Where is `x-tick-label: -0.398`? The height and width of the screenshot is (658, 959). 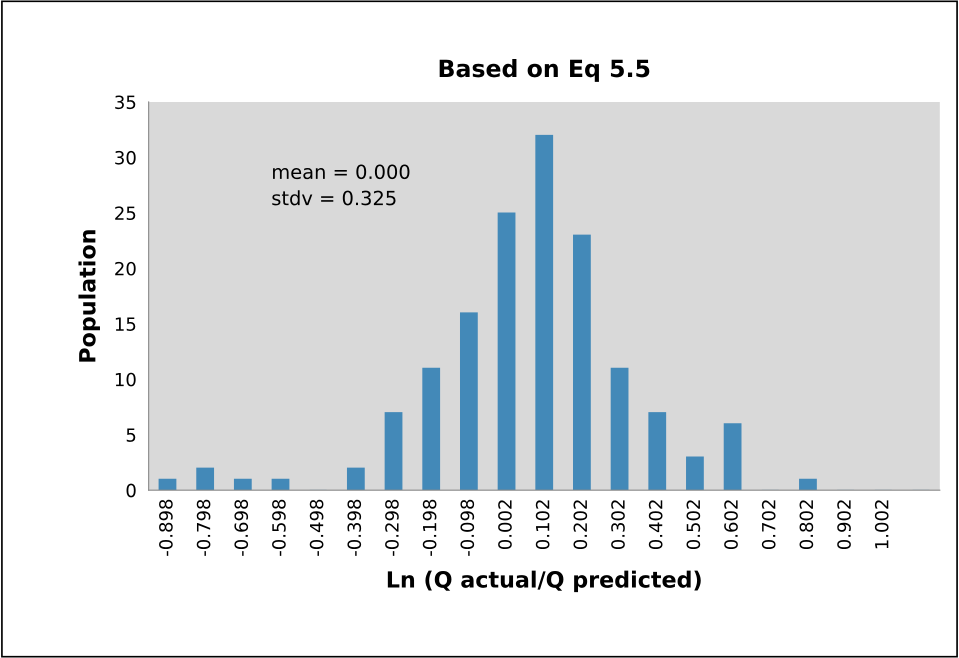 x-tick-label: -0.398 is located at coordinates (354, 528).